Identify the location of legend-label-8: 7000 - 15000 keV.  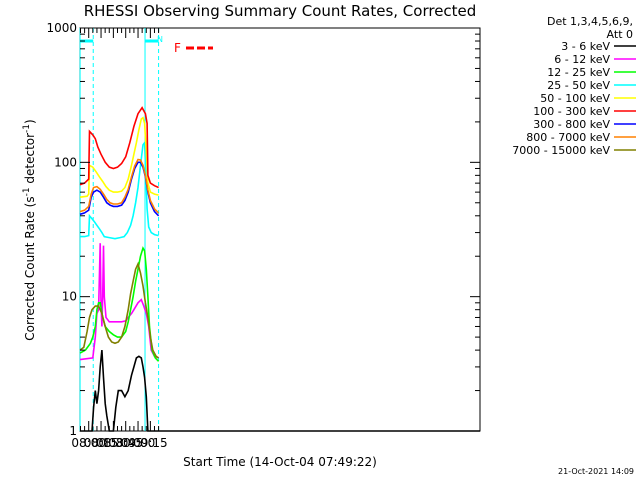
(561, 150).